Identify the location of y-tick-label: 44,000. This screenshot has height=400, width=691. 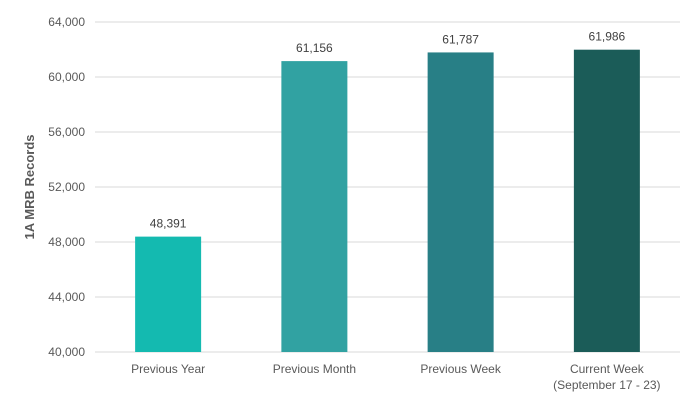
(66, 297).